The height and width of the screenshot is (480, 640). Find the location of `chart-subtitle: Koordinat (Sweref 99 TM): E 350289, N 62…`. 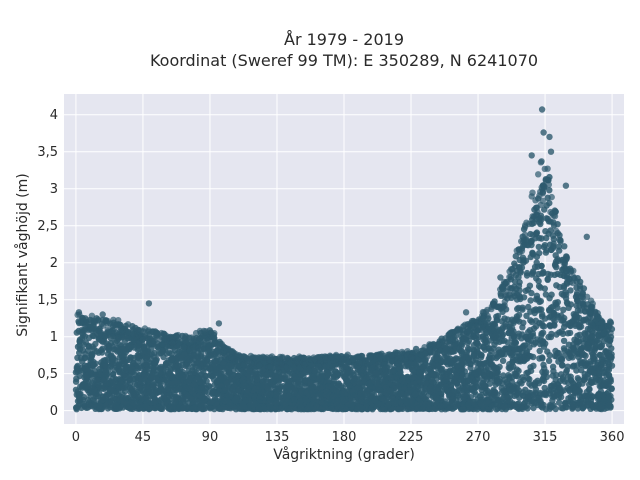

chart-subtitle: Koordinat (Sweref 99 TM): E 350289, N 62… is located at coordinates (344, 60).